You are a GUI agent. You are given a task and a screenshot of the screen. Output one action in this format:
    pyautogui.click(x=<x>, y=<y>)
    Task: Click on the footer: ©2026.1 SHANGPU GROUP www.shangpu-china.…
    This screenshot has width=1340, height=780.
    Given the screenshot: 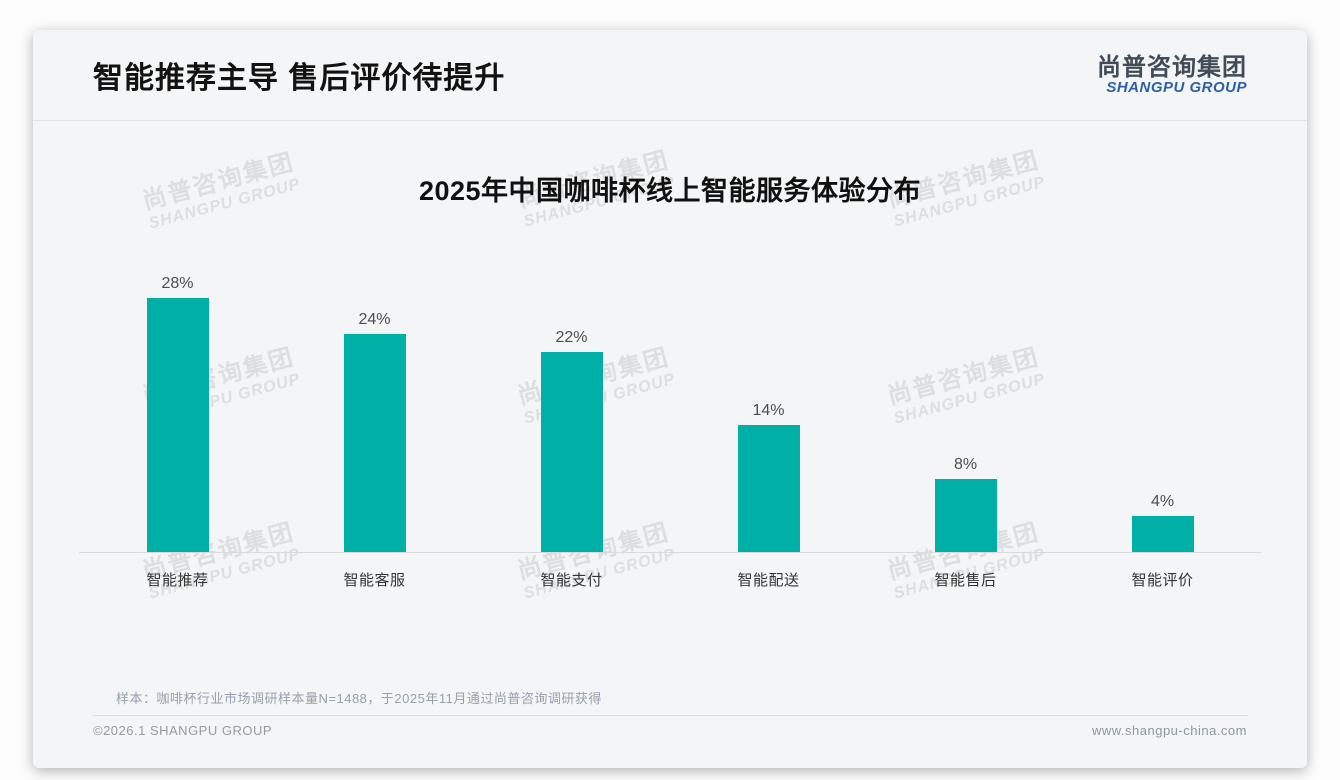 What is the action you would take?
    pyautogui.click(x=670, y=727)
    